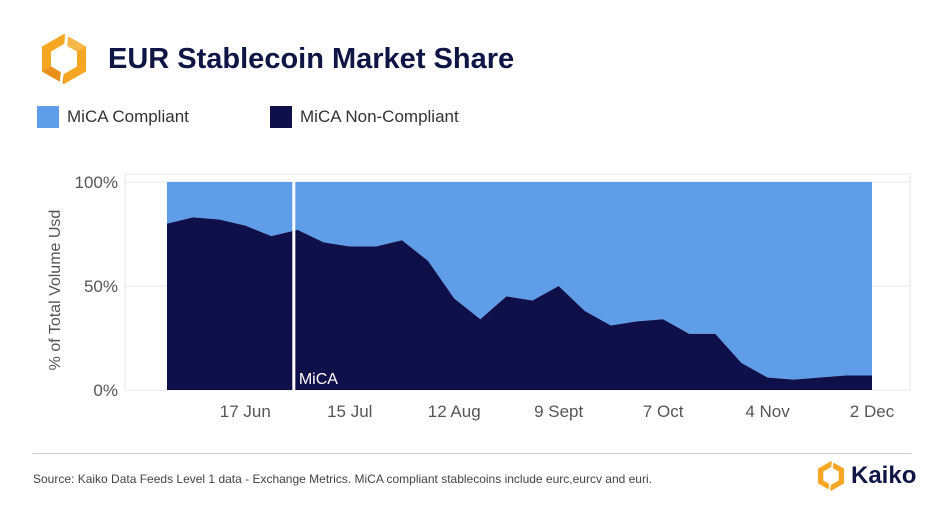  I want to click on legend-item-compliant: MiCA Compliant, so click(113, 117).